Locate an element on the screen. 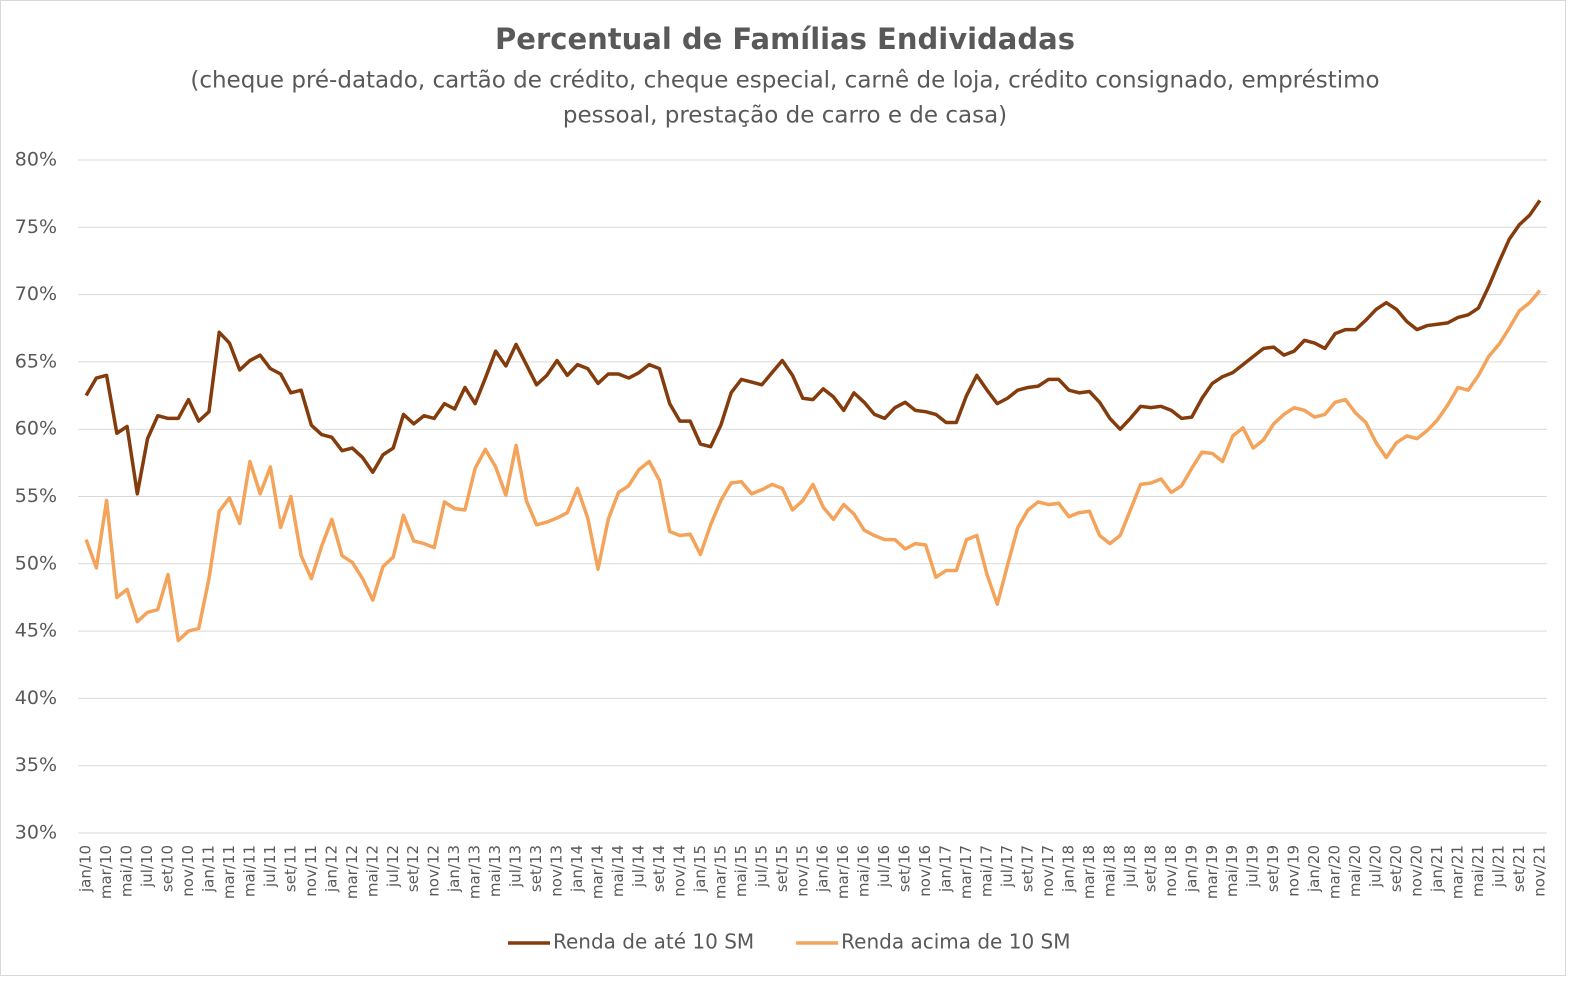 This screenshot has width=1583, height=987. y-tick-label: 55% is located at coordinates (36, 496).